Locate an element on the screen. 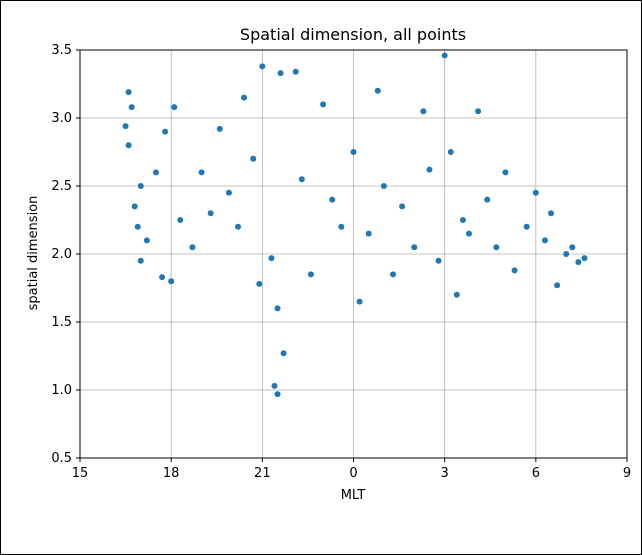 The image size is (642, 555). x-axis-label: MLT is located at coordinates (353, 495).